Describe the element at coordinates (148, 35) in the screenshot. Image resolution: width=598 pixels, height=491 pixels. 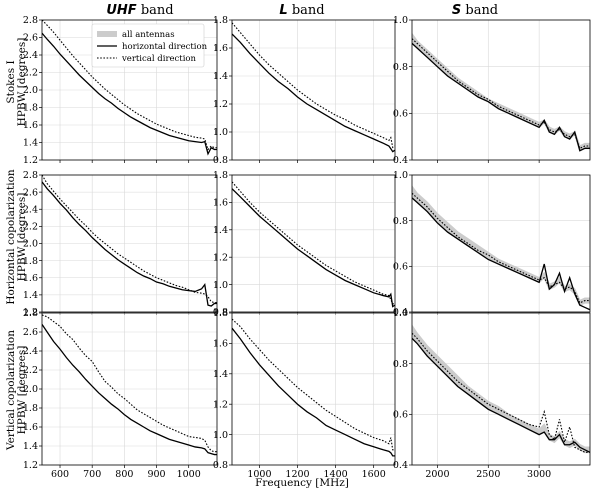
I see `legend-label-all: all antennas` at that location.